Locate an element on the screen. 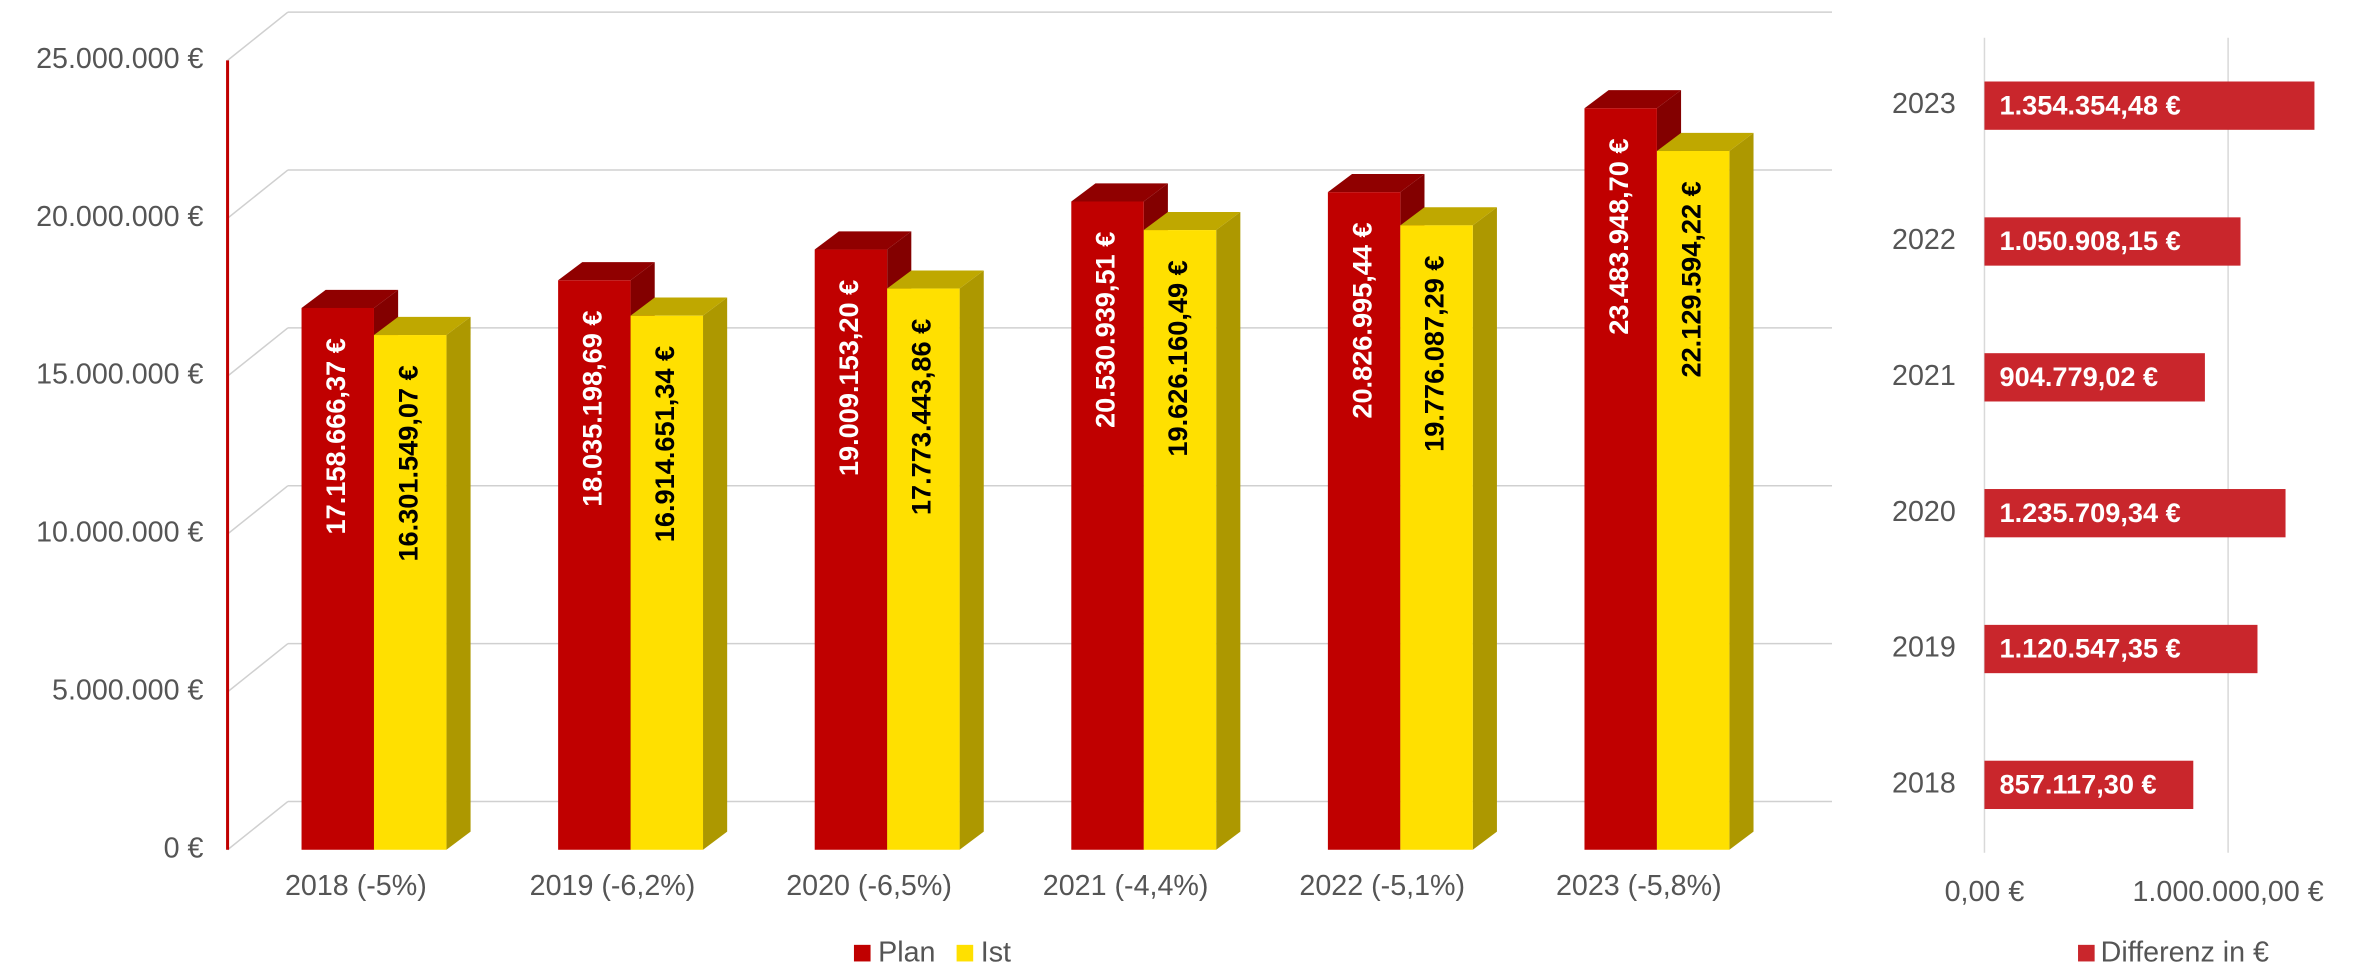 This screenshot has height=969, width=2369. y-tick-label: 2019 is located at coordinates (1924, 648).